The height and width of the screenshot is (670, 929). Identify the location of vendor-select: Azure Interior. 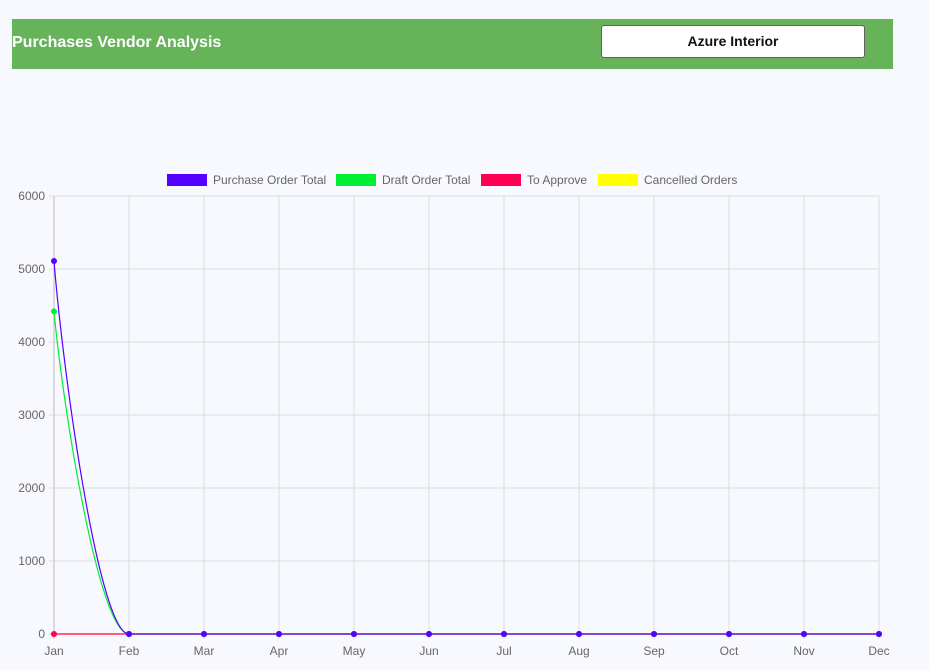
(733, 41).